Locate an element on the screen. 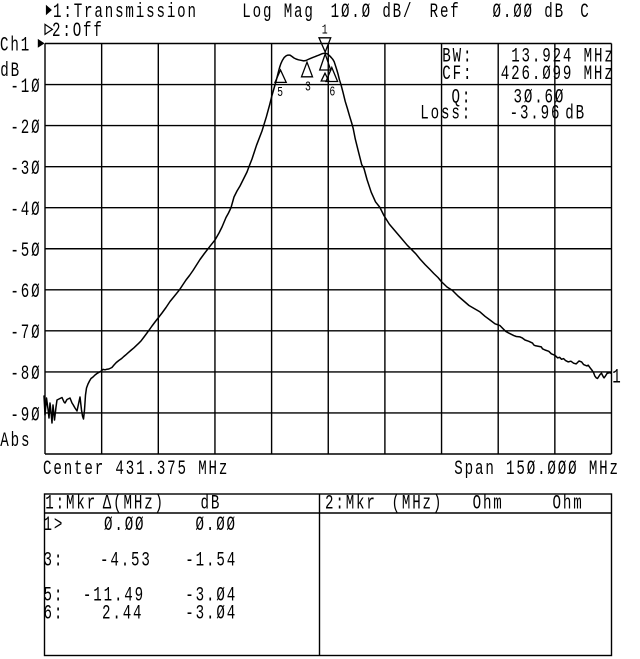 The height and width of the screenshot is (659, 640). svg-text: 6 is located at coordinates (332, 92).